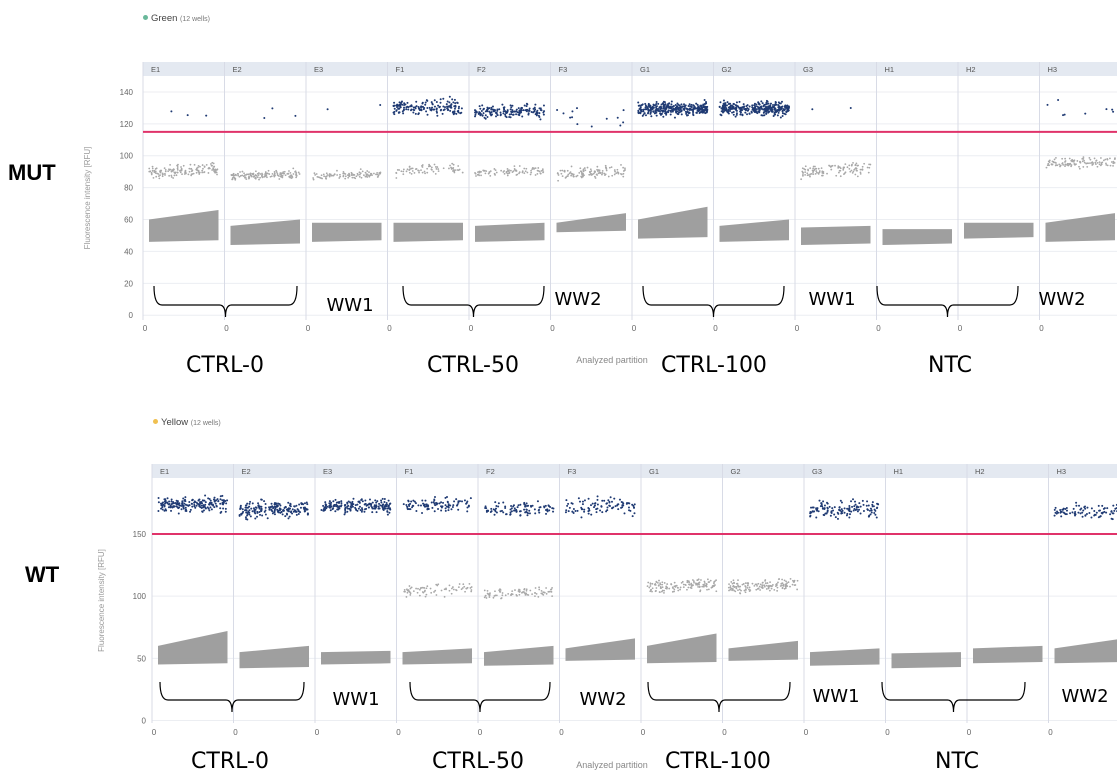  Describe the element at coordinates (923, 600) in the screenshot. I see `well-H1: H10` at that location.